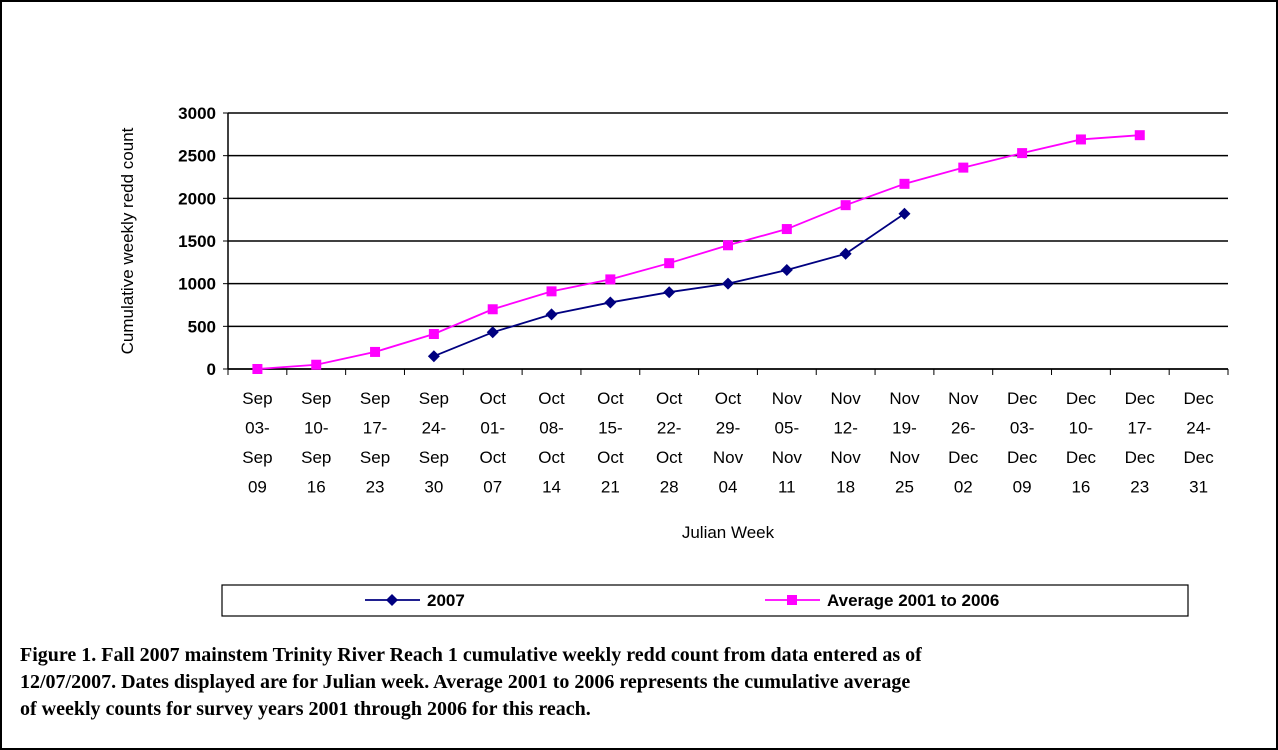  Describe the element at coordinates (1081, 443) in the screenshot. I see `x-tick-label: Dec 10-Dec 16` at that location.